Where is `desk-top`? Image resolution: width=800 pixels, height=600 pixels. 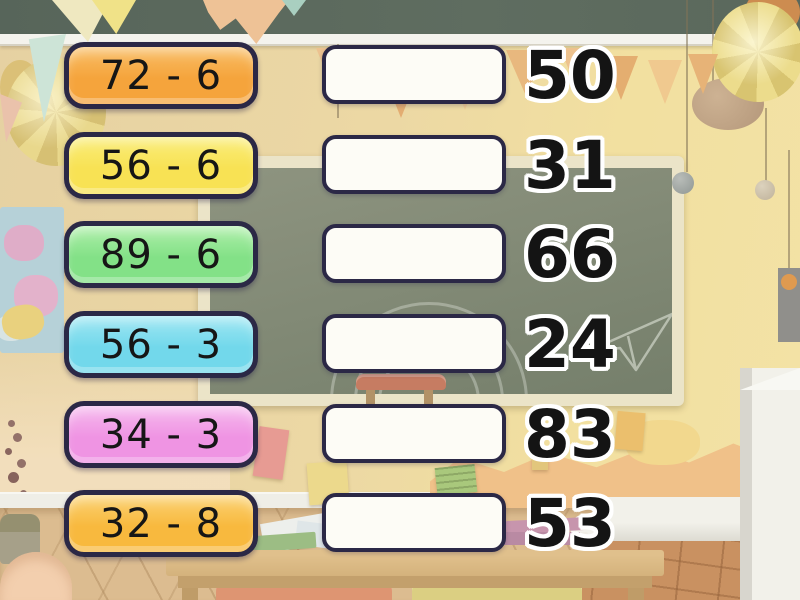 desk-top is located at coordinates (415, 563).